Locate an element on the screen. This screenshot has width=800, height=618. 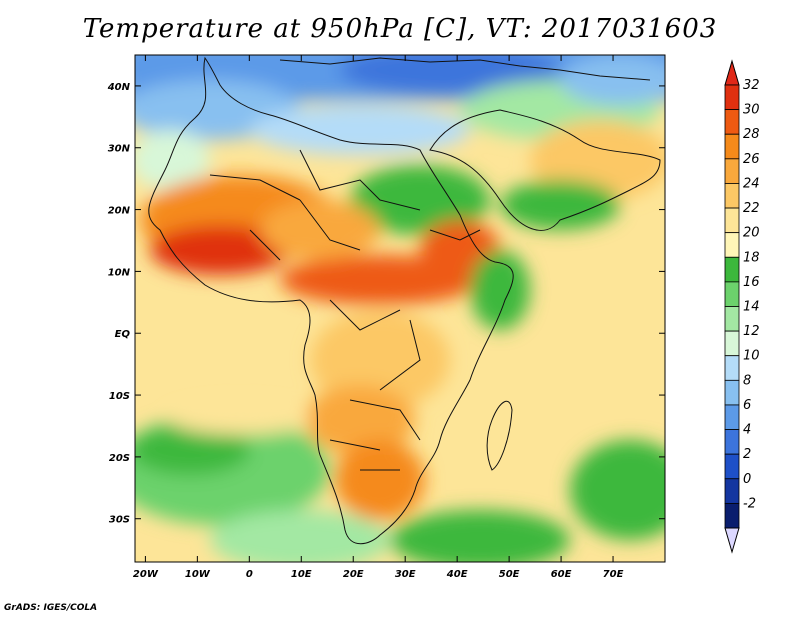
lat-tick-label: 10S is located at coordinates (119, 396).